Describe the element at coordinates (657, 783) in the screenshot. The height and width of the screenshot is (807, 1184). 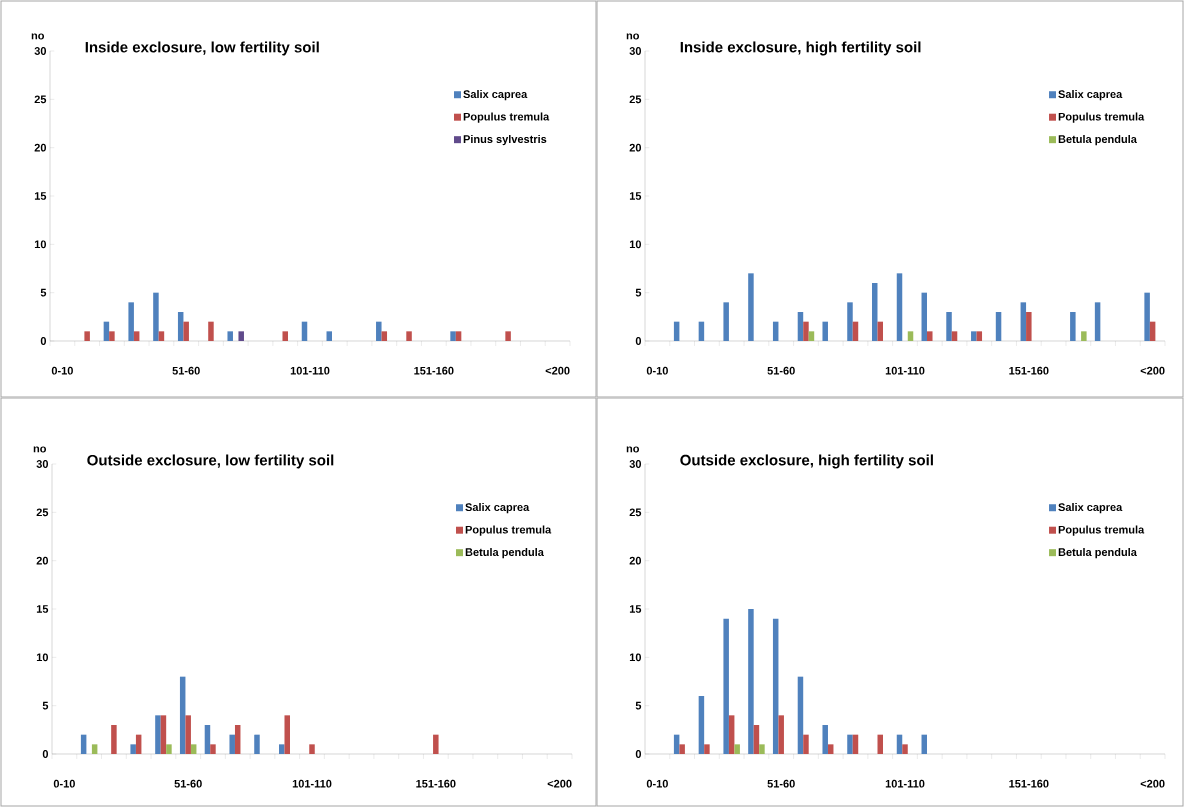
I see `x-tick-label: 0-10` at that location.